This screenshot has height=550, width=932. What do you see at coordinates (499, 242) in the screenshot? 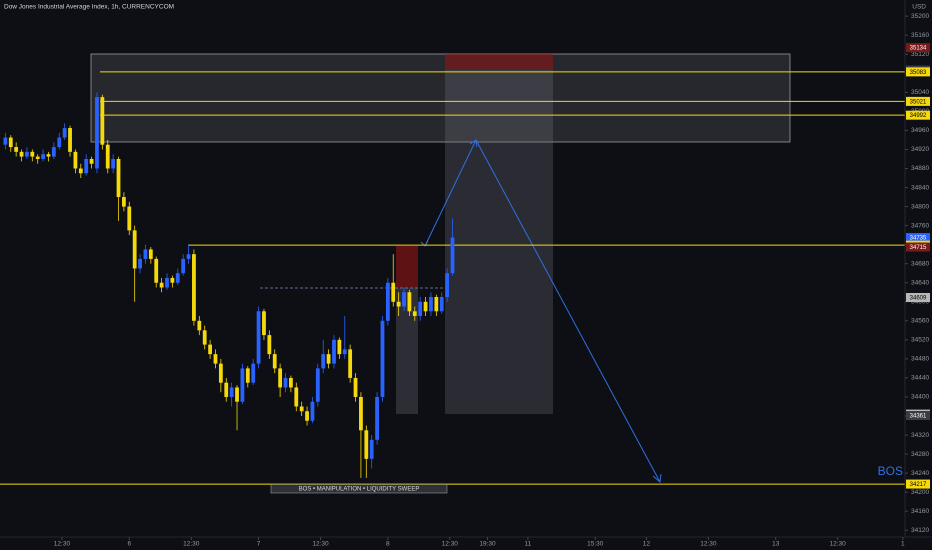
I see `target-zone` at bounding box center [499, 242].